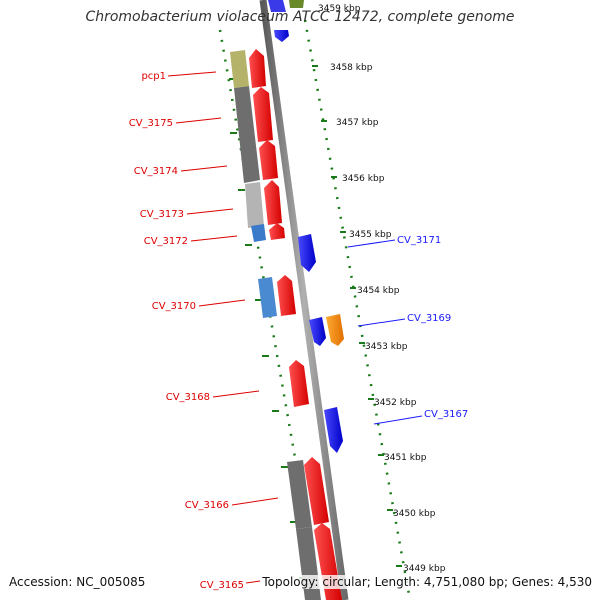 The image size is (600, 600). What do you see at coordinates (296, 4) in the screenshot?
I see `top-green-segment` at bounding box center [296, 4].